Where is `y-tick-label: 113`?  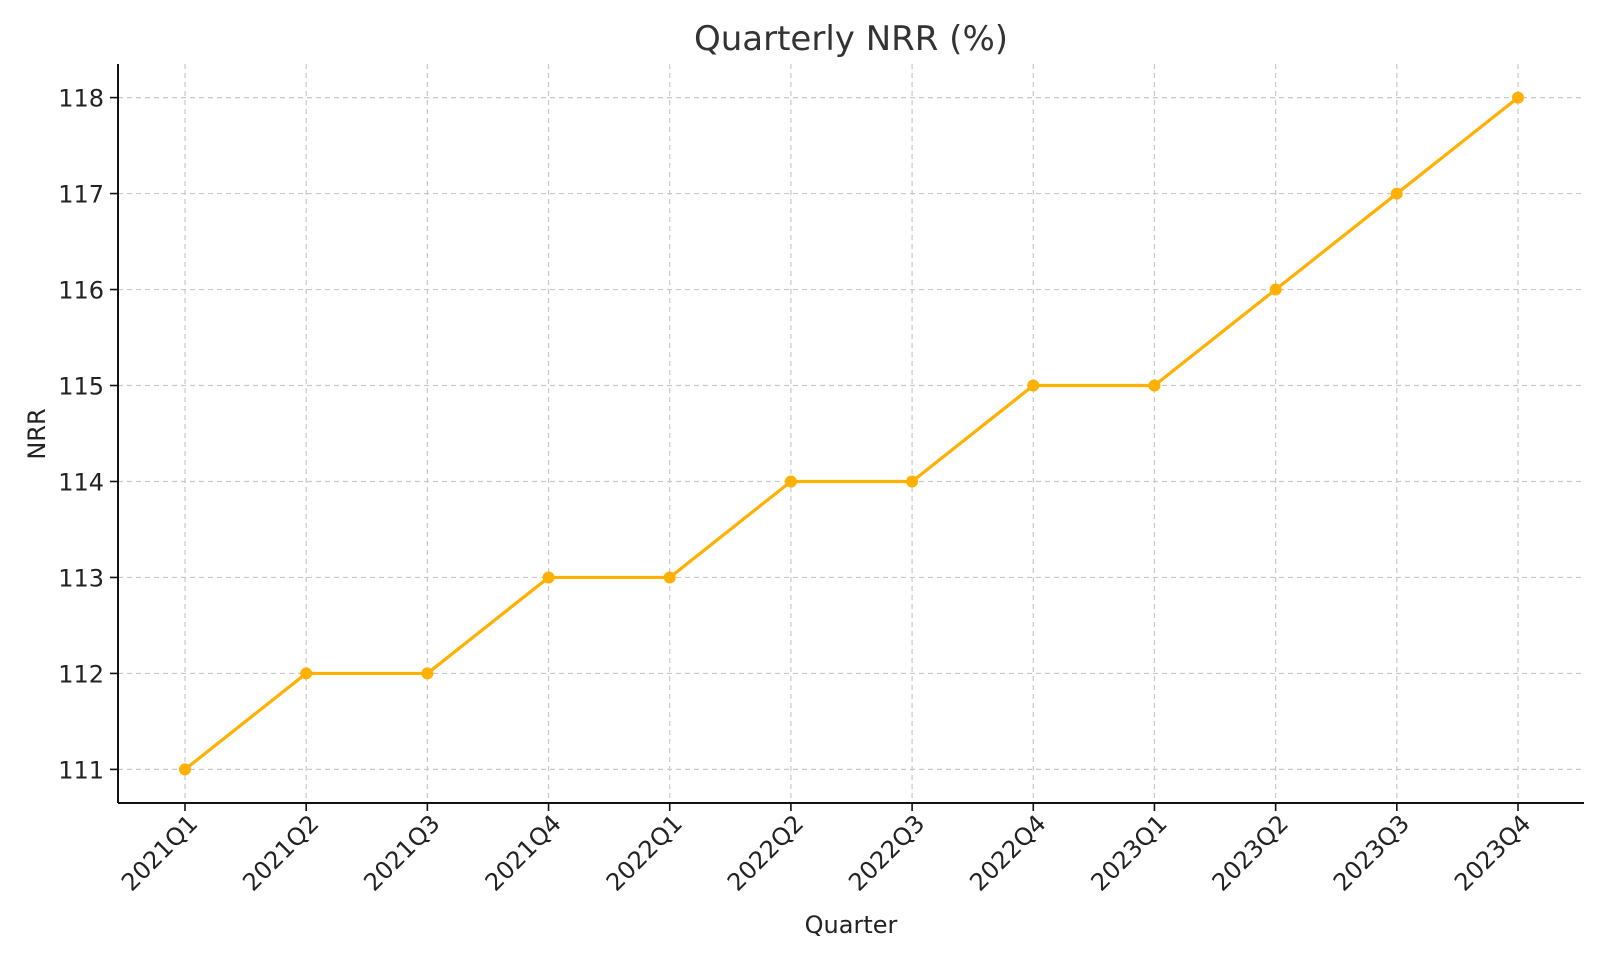
y-tick-label: 113 is located at coordinates (81, 578).